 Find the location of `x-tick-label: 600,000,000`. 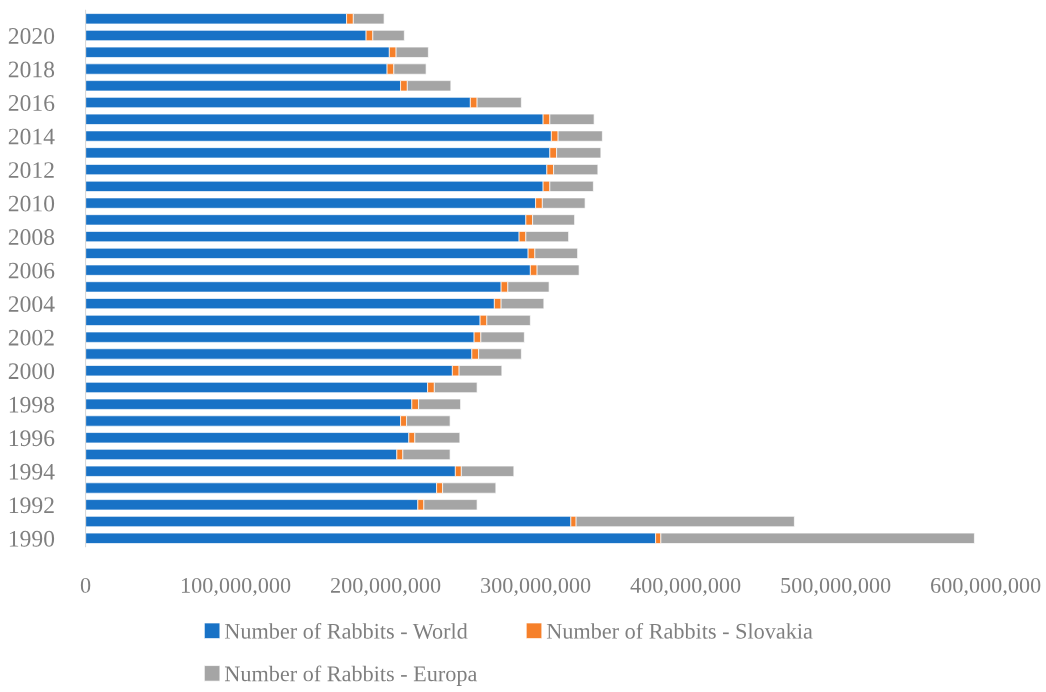

x-tick-label: 600,000,000 is located at coordinates (986, 587).